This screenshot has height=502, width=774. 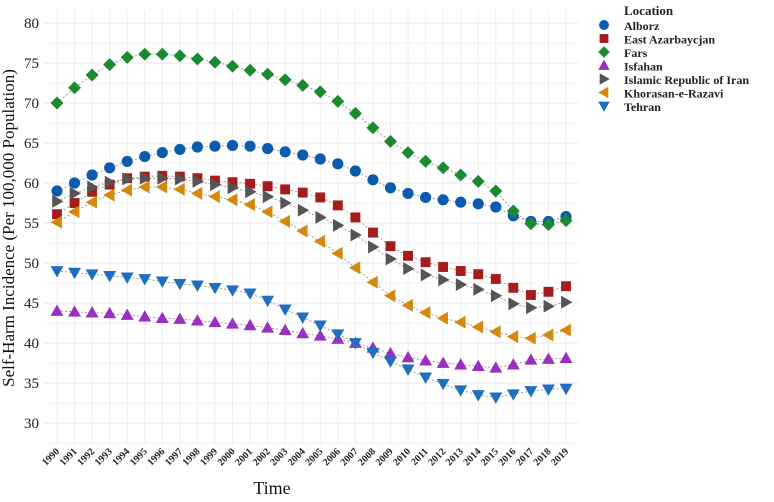 What do you see at coordinates (508, 457) in the screenshot?
I see `x-tick-label: 2016` at bounding box center [508, 457].